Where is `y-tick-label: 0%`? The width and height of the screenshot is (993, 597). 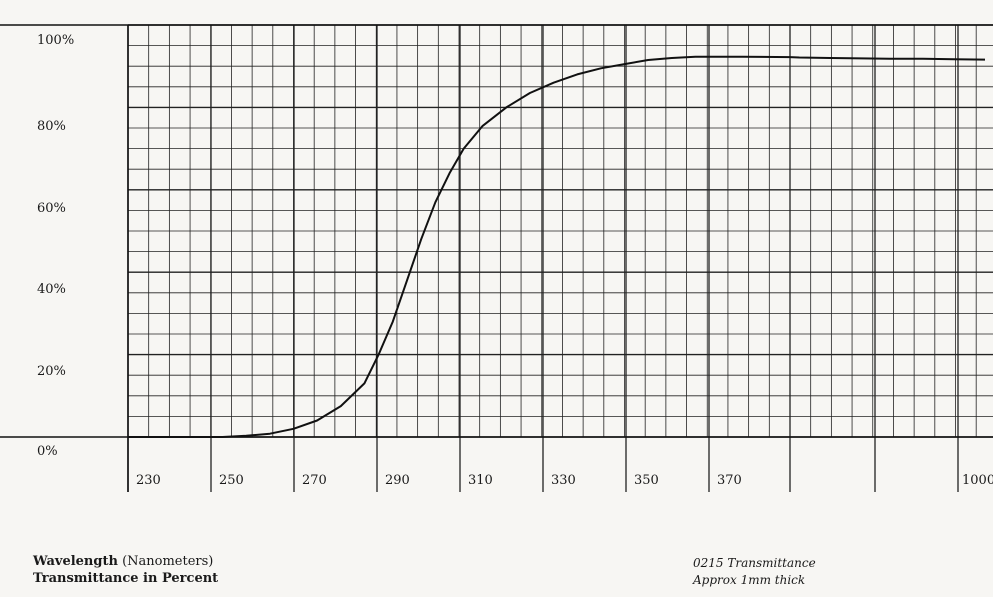 y-tick-label: 0% is located at coordinates (47, 451).